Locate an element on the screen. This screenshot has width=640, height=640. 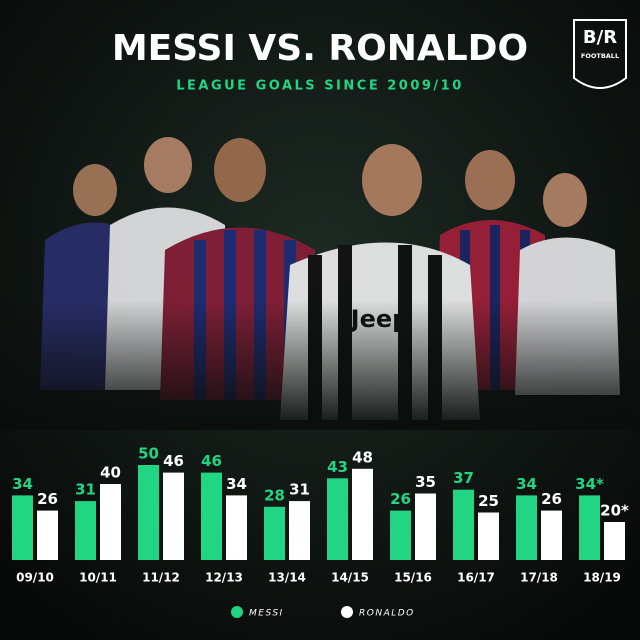
brand-logo: B/R FOOTBALL is located at coordinates (600, 54).